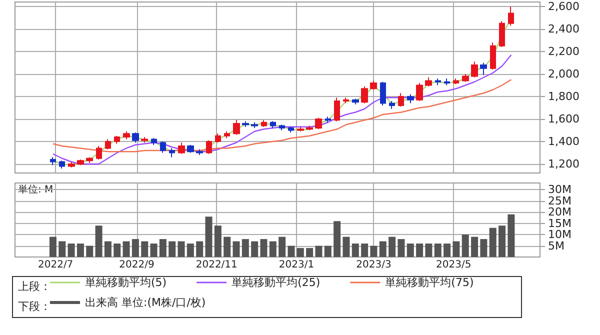 This screenshot has height=335, width=600. What do you see at coordinates (145, 302) in the screenshot?
I see `legend-label: 出来高 単位:(M株/口/枚)` at bounding box center [145, 302].